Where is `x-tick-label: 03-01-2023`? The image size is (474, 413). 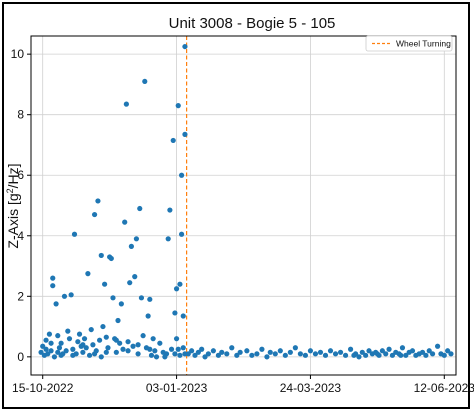 x-tick-label: 03-01-2023 is located at coordinates (177, 388).